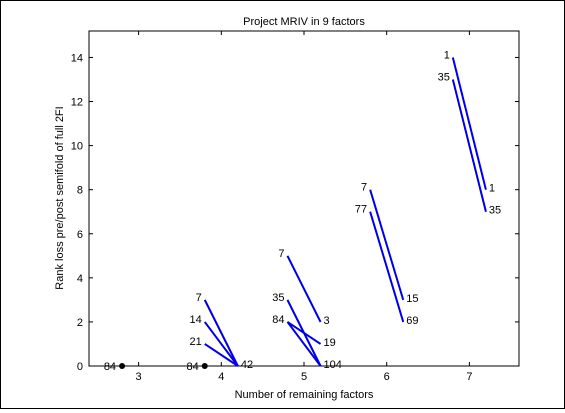 This screenshot has height=413, width=565. Describe the element at coordinates (412, 299) in the screenshot. I see `data-label-right: 15` at that location.